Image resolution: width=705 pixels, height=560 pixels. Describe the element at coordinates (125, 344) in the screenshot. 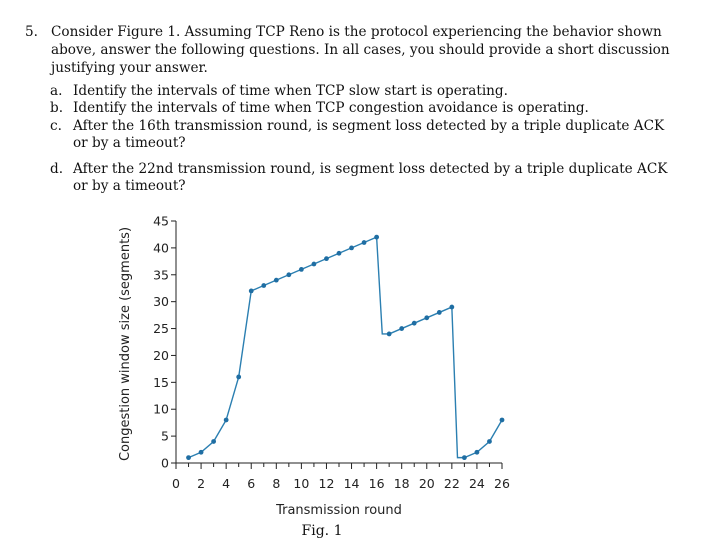

I see `y-axis-label: Congestion window size (segments)` at that location.